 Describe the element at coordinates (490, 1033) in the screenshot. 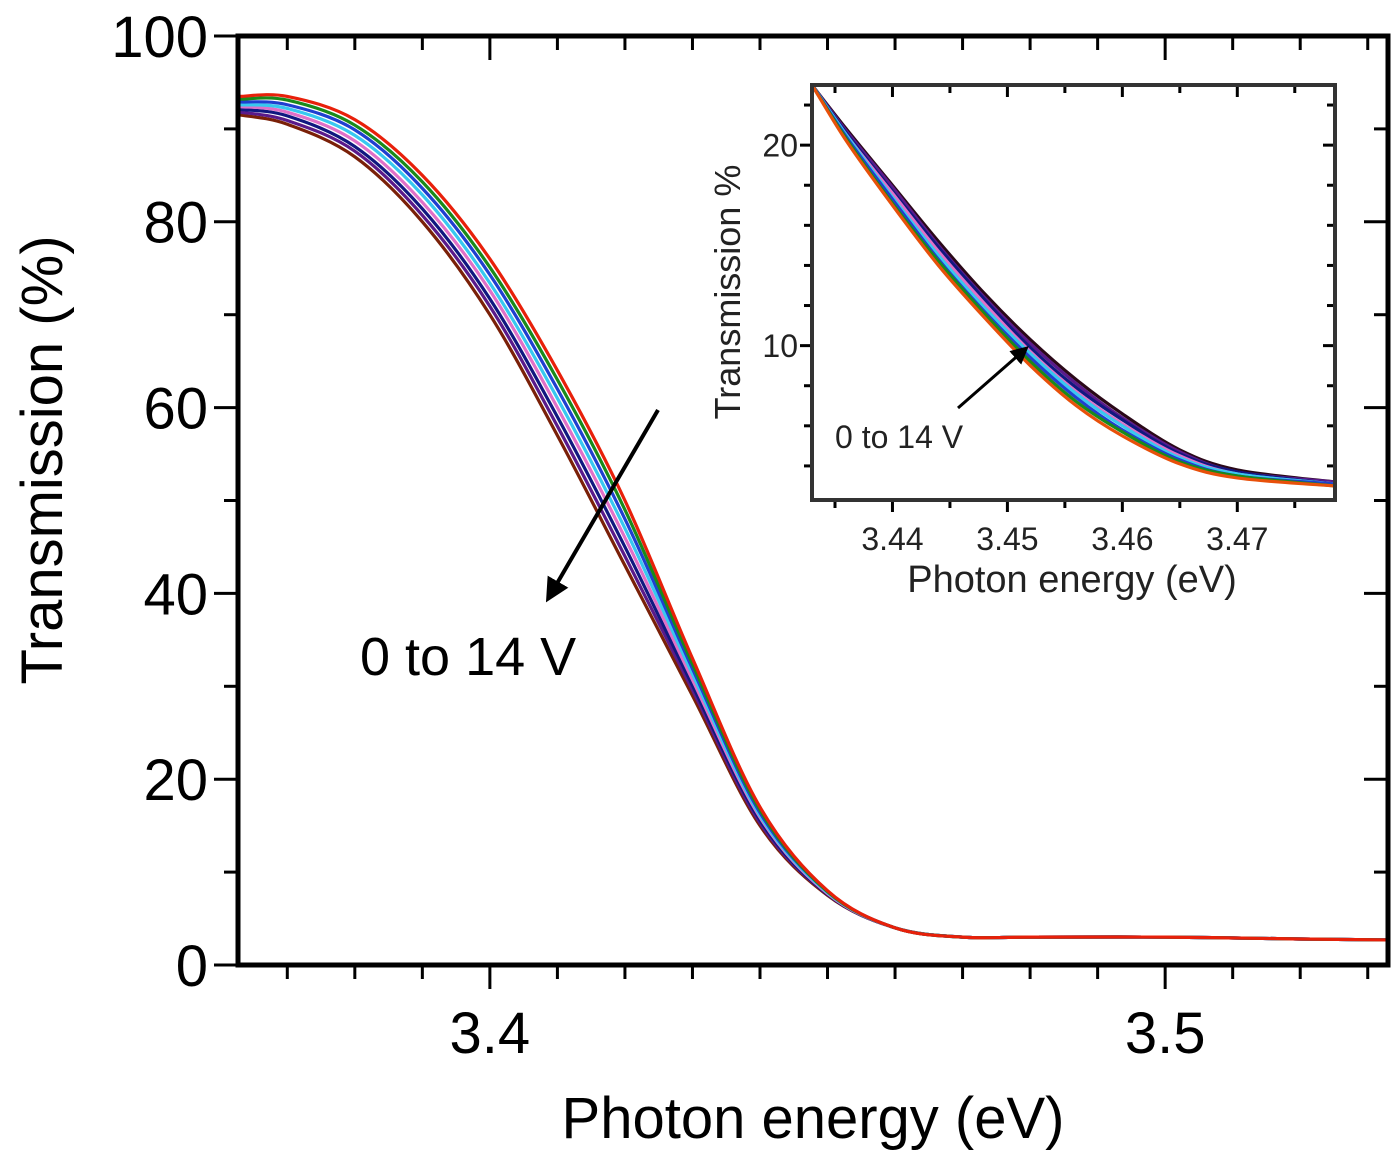

I see `main-x-tick-label: 3.4` at that location.